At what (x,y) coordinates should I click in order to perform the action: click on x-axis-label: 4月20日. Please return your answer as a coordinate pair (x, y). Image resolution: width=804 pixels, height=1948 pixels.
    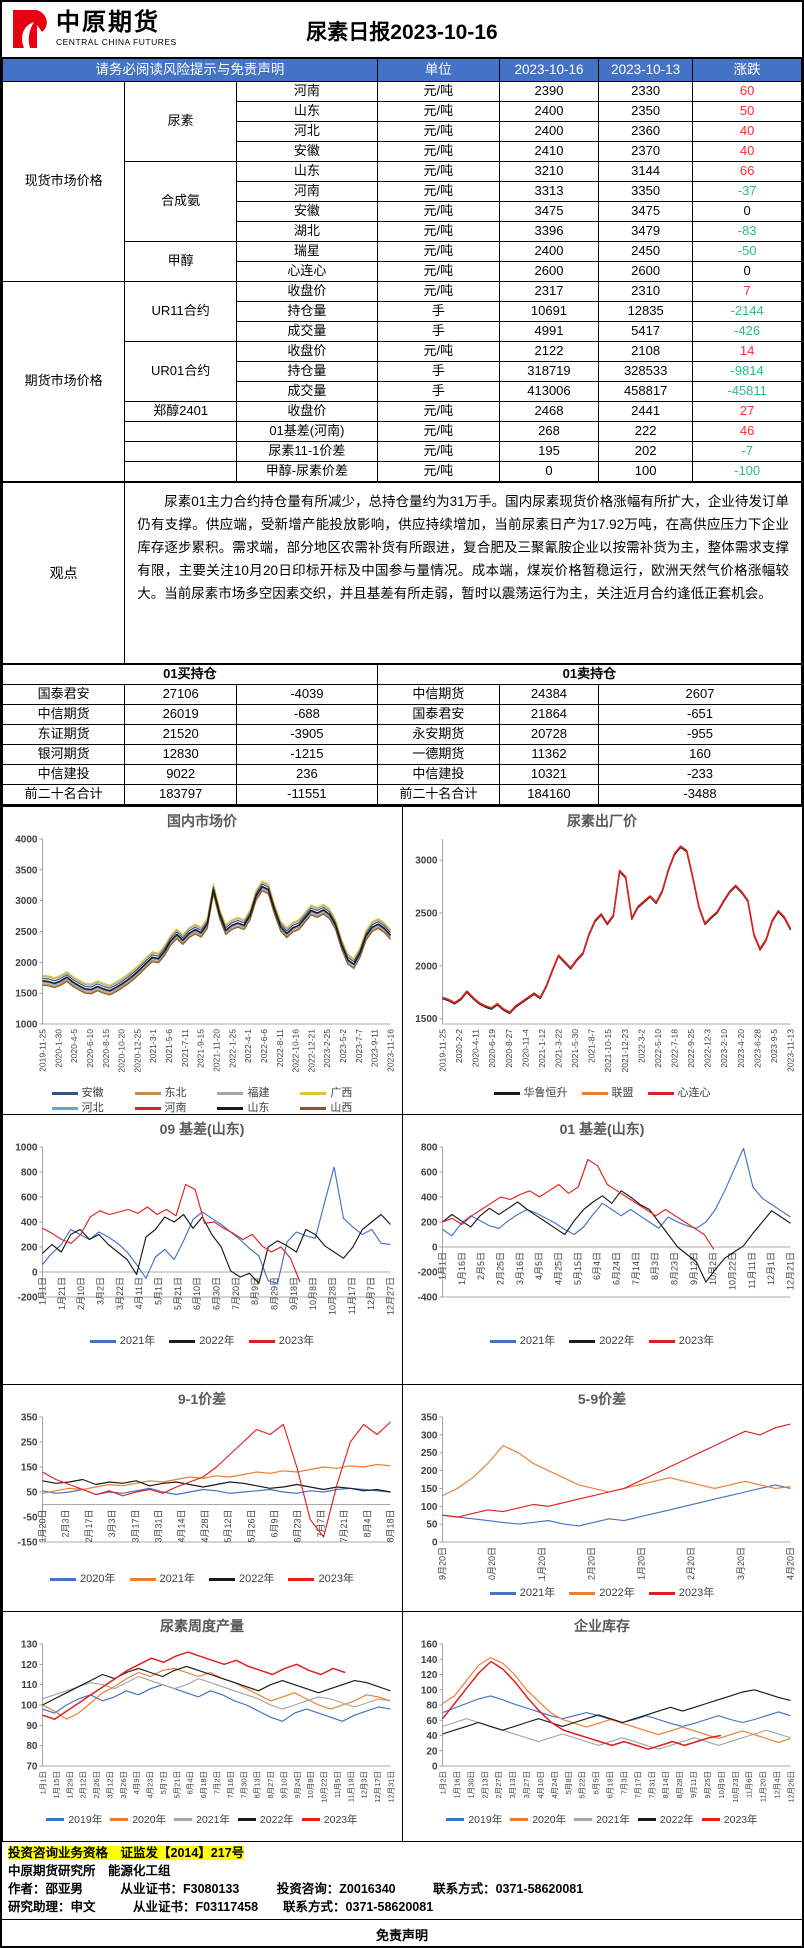
    Looking at the image, I should click on (790, 1563).